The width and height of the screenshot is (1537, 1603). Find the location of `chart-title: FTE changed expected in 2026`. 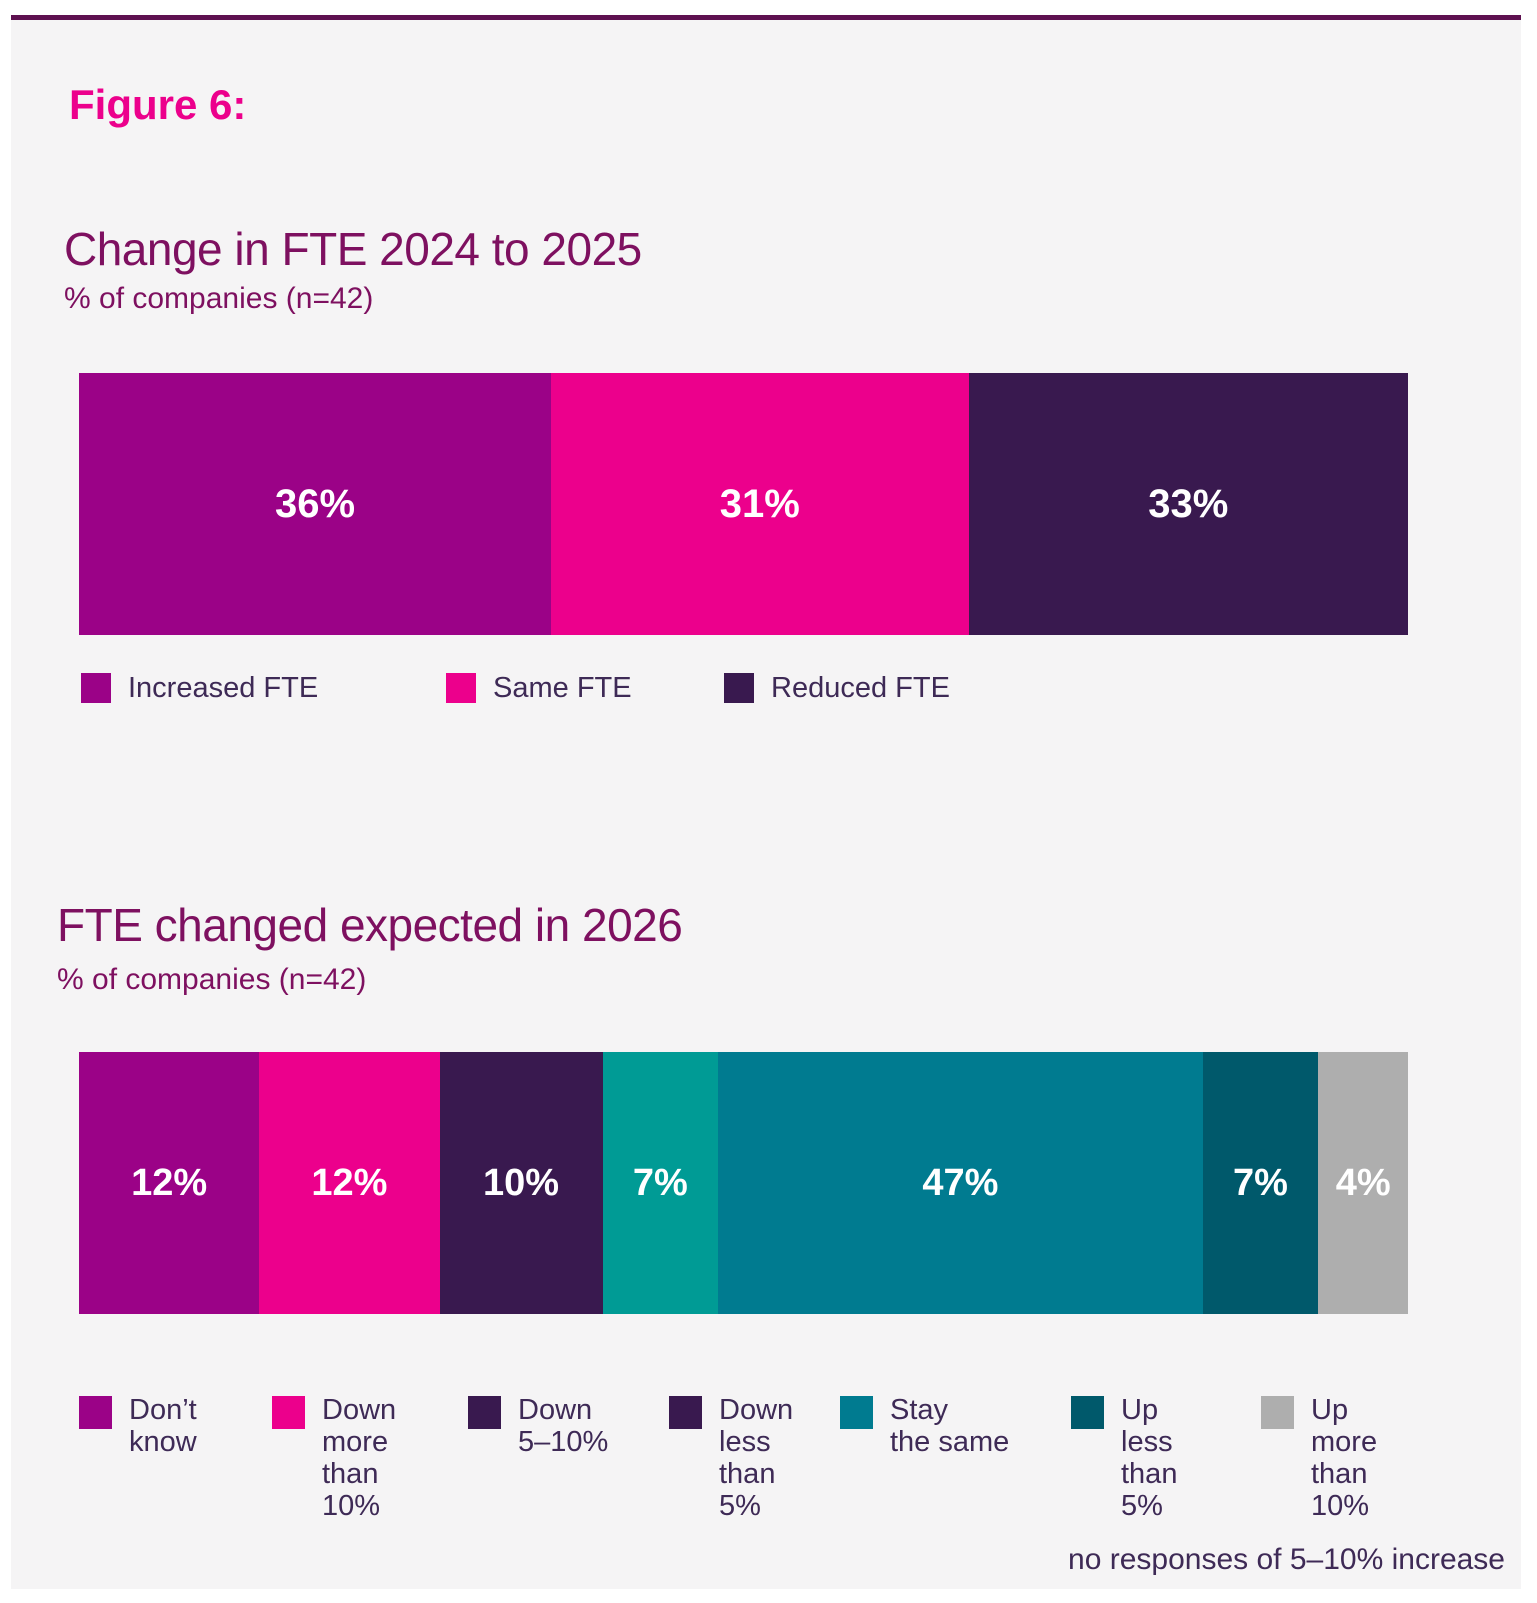

chart-title: FTE changed expected in 2026 is located at coordinates (370, 925).